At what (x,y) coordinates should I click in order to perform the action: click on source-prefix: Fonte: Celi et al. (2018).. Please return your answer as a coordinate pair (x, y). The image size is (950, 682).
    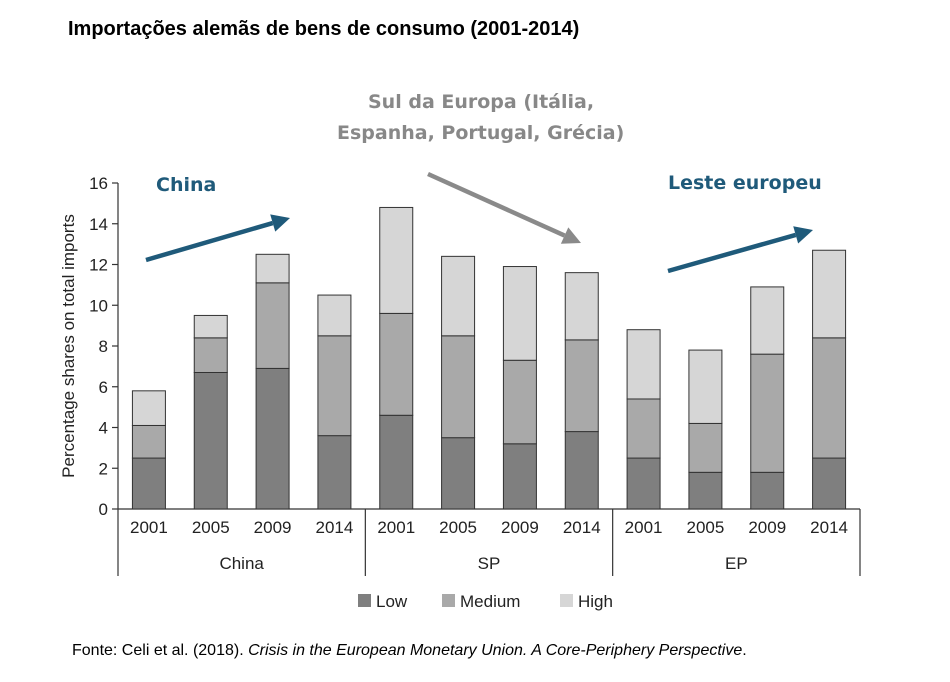
    Looking at the image, I should click on (160, 650).